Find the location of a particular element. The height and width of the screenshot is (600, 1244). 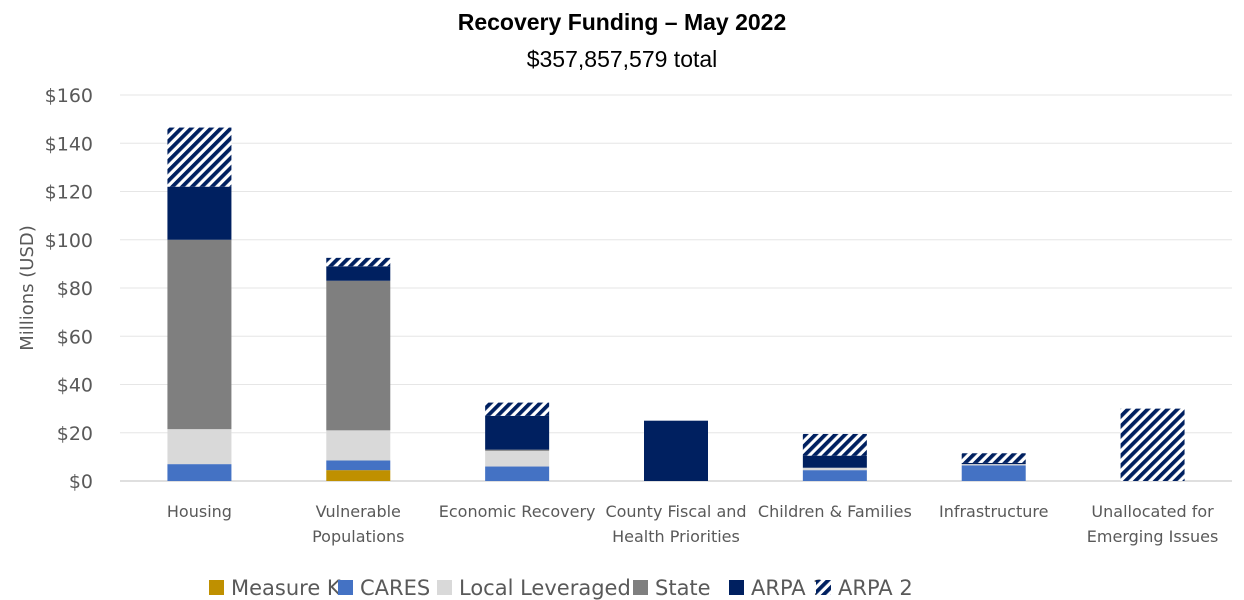

y-tick-label: $140 is located at coordinates (69, 144).